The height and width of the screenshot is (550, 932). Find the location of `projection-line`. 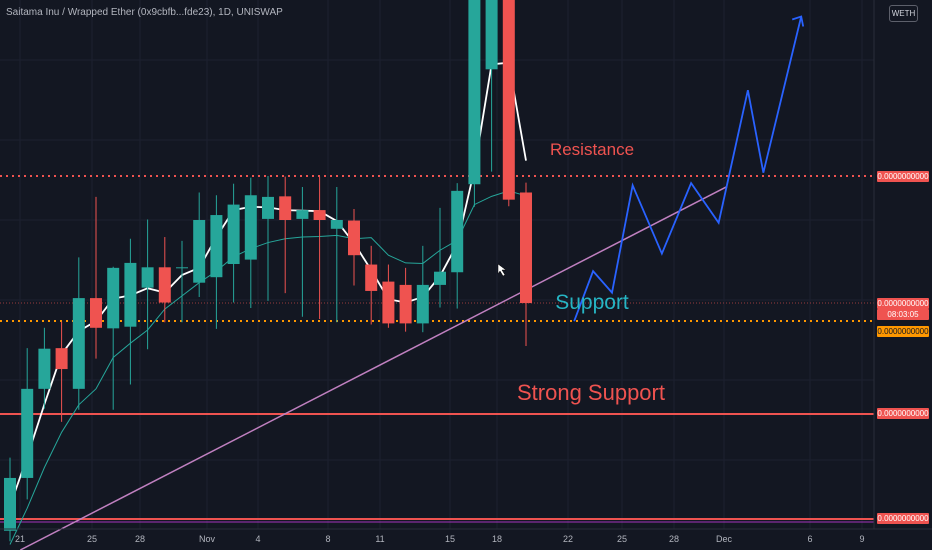

projection-line is located at coordinates (688, 169).